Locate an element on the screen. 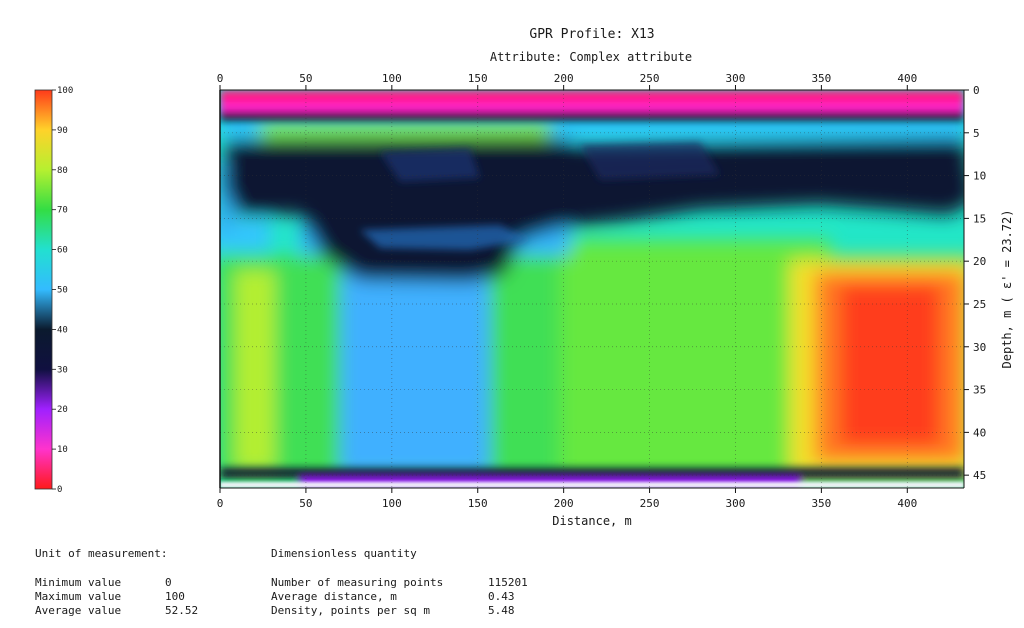 The height and width of the screenshot is (628, 1024). stat-max-label: Maximum value is located at coordinates (78, 596).